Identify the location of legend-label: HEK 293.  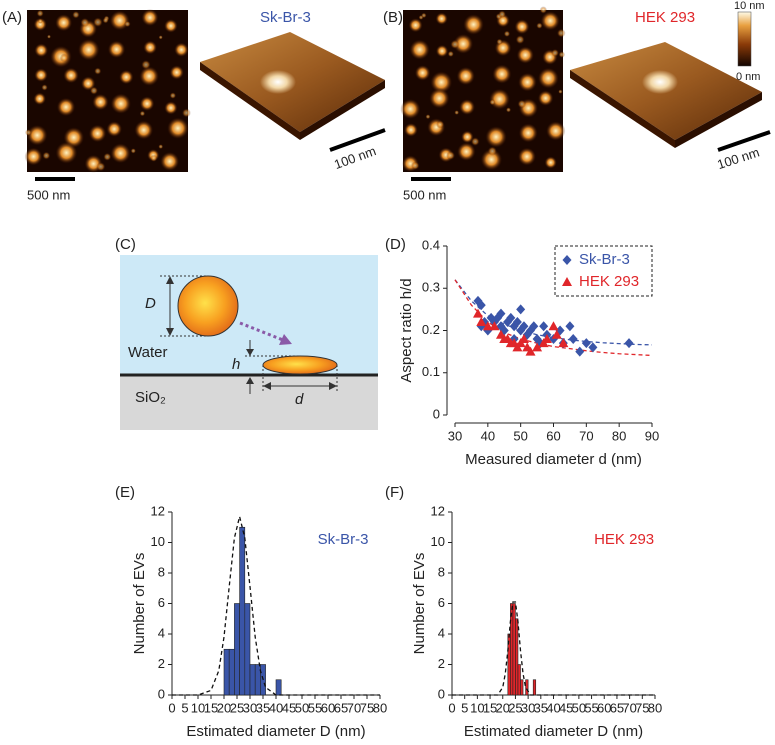
(609, 281).